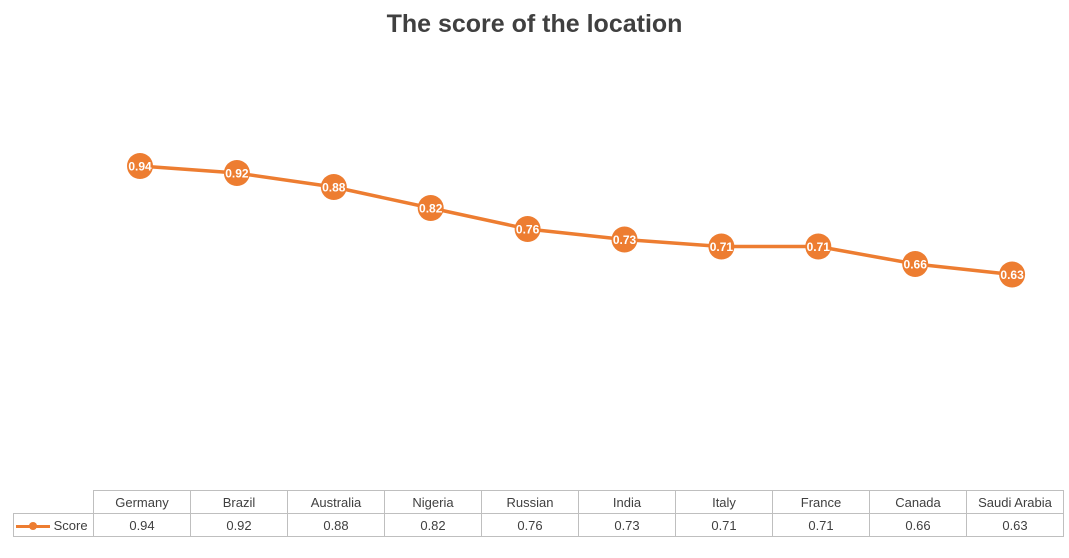 Image resolution: width=1069 pixels, height=558 pixels. What do you see at coordinates (142, 502) in the screenshot?
I see `category-header: Germany` at bounding box center [142, 502].